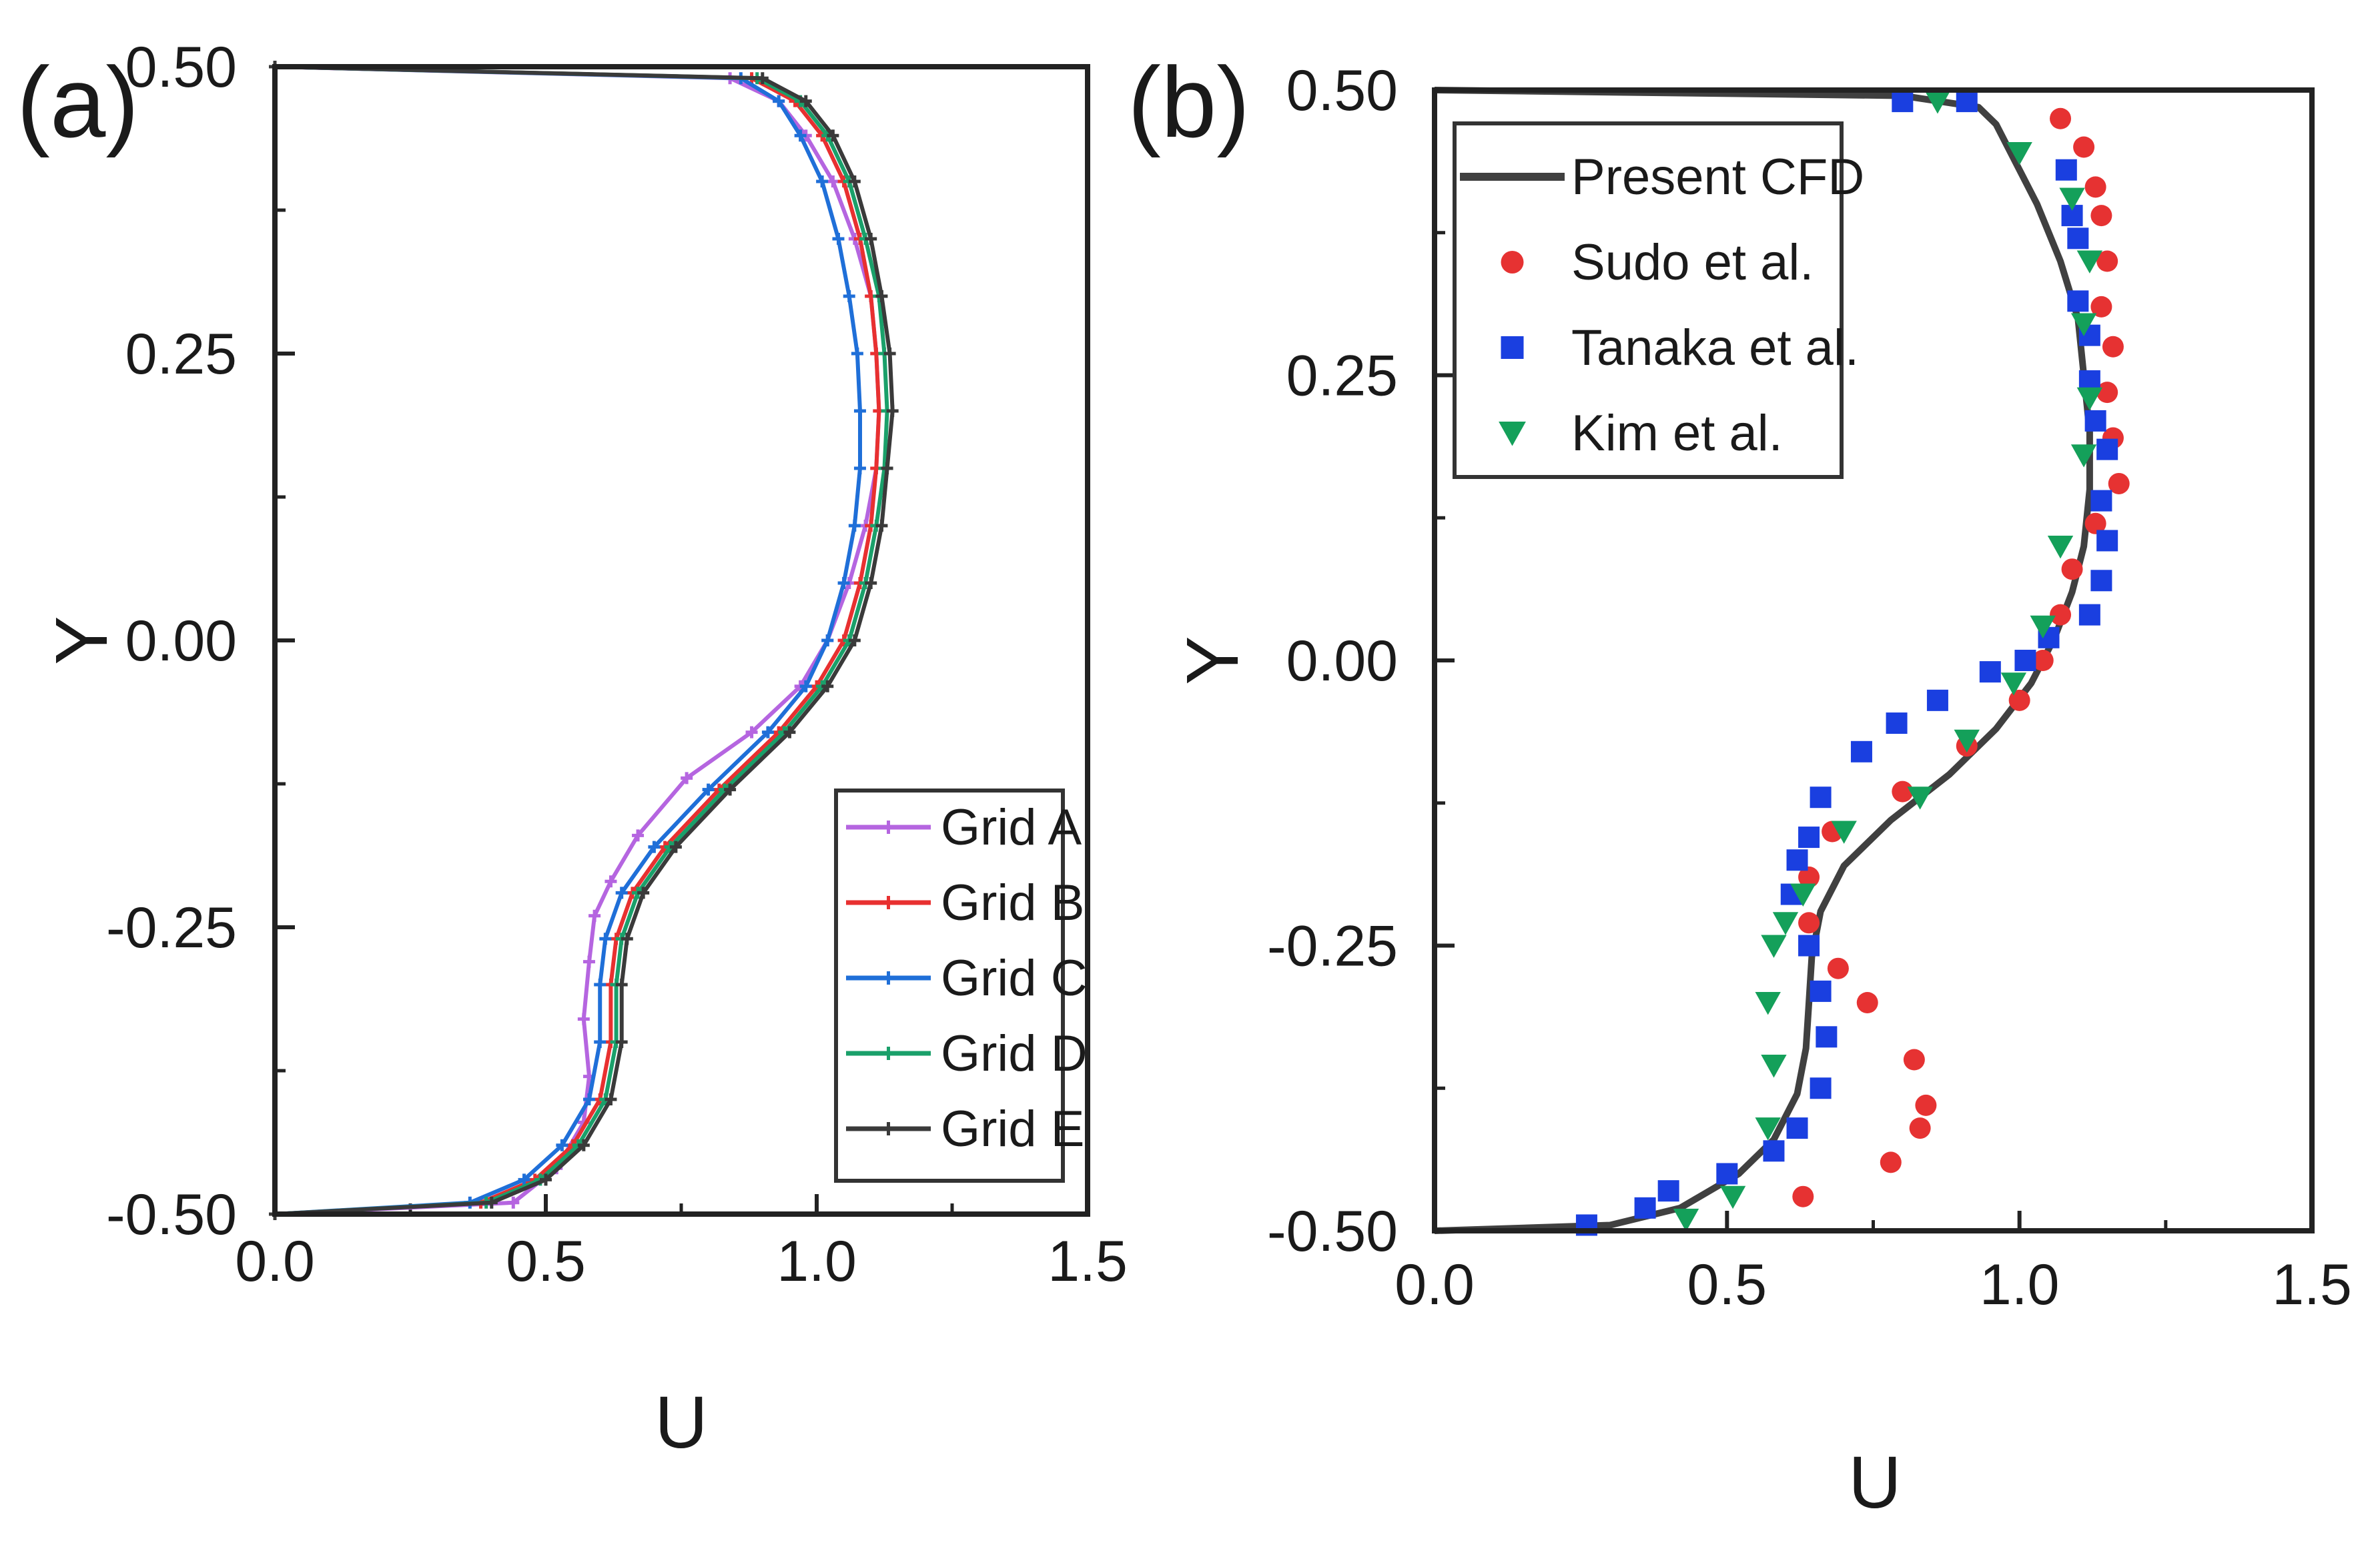 The image size is (2380, 1545). Describe the element at coordinates (82, 640) in the screenshot. I see `panel-a-ylabel: Y` at that location.